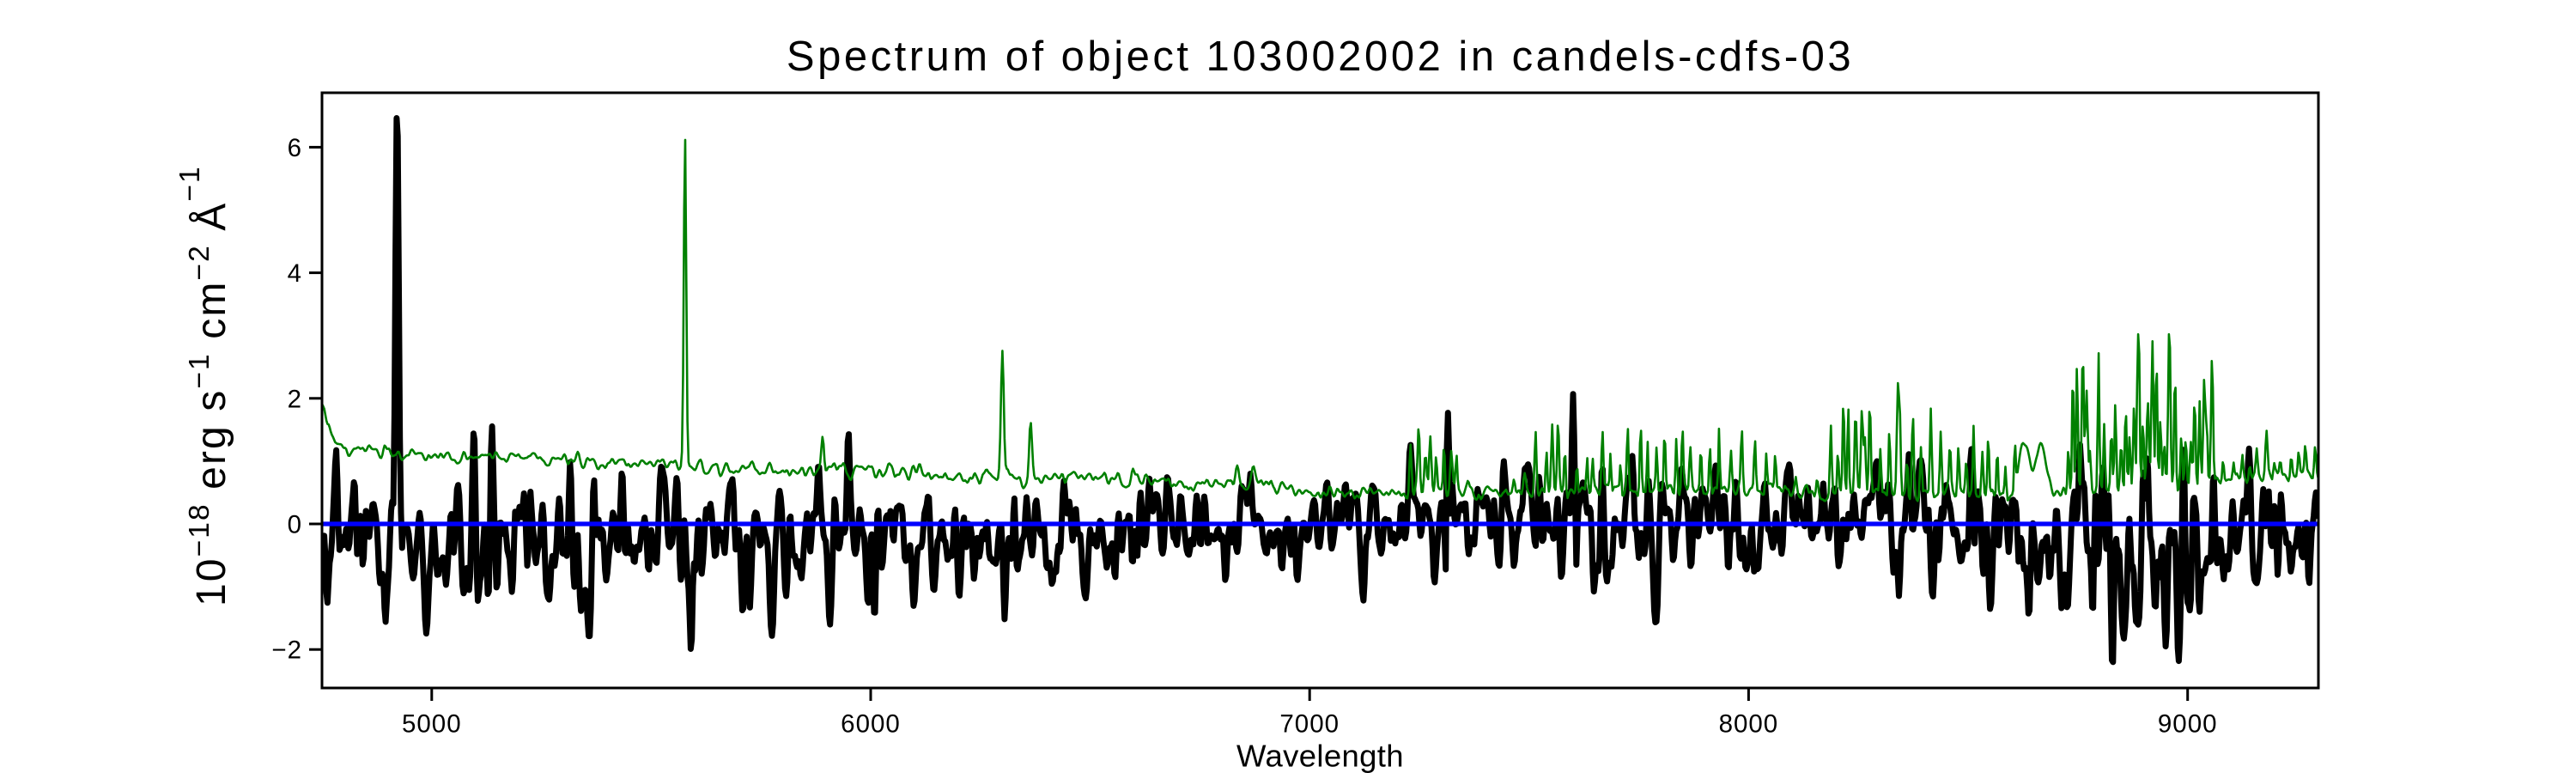 The height and width of the screenshot is (773, 2576). Describe the element at coordinates (432, 724) in the screenshot. I see `svg-text: 5000` at that location.